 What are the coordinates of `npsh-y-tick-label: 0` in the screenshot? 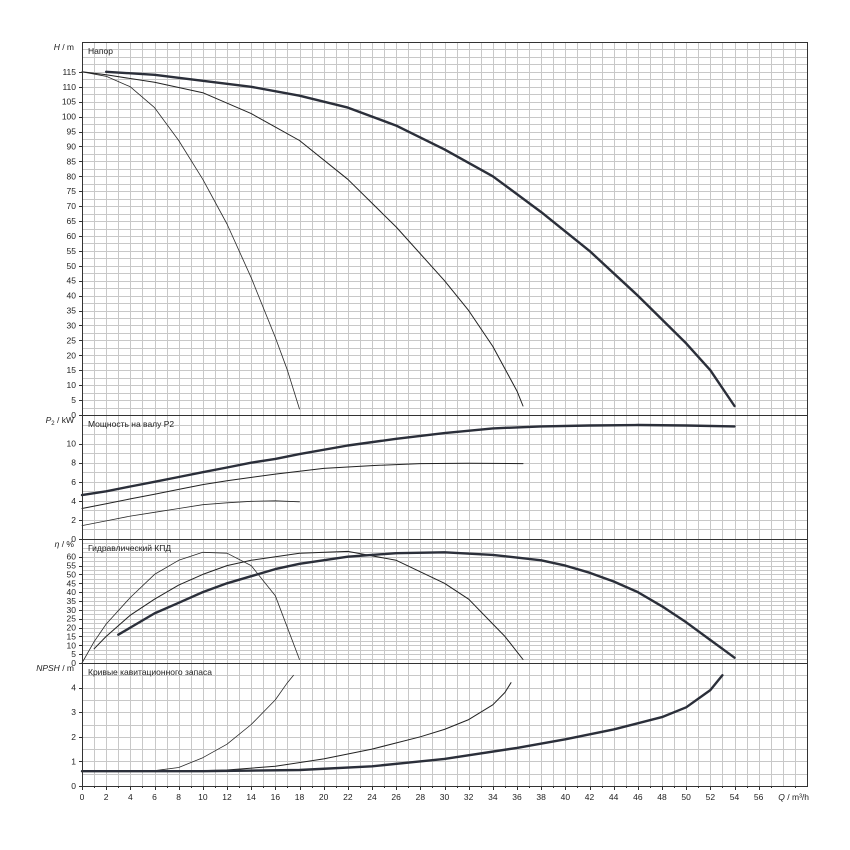 It's located at (73, 786).